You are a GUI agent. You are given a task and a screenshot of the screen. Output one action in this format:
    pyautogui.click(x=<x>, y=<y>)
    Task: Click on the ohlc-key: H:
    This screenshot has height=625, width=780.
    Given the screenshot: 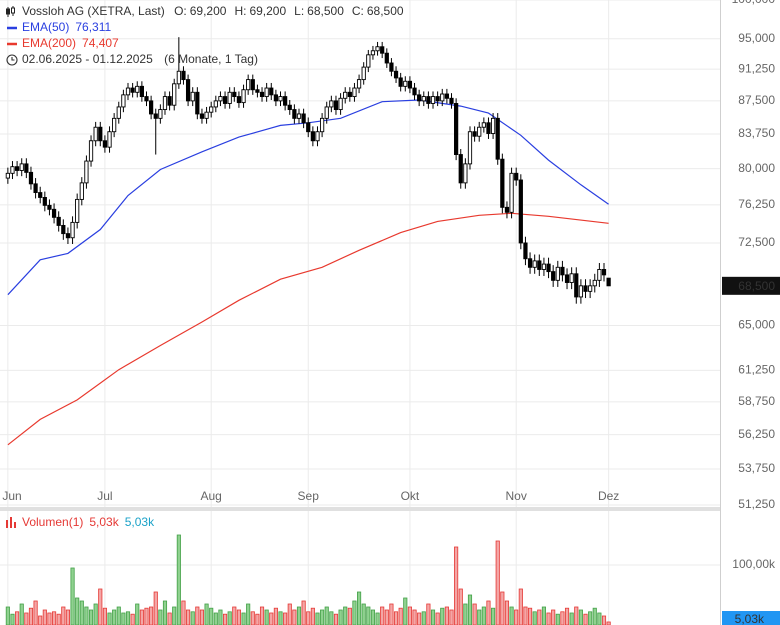 What is the action you would take?
    pyautogui.click(x=240, y=11)
    